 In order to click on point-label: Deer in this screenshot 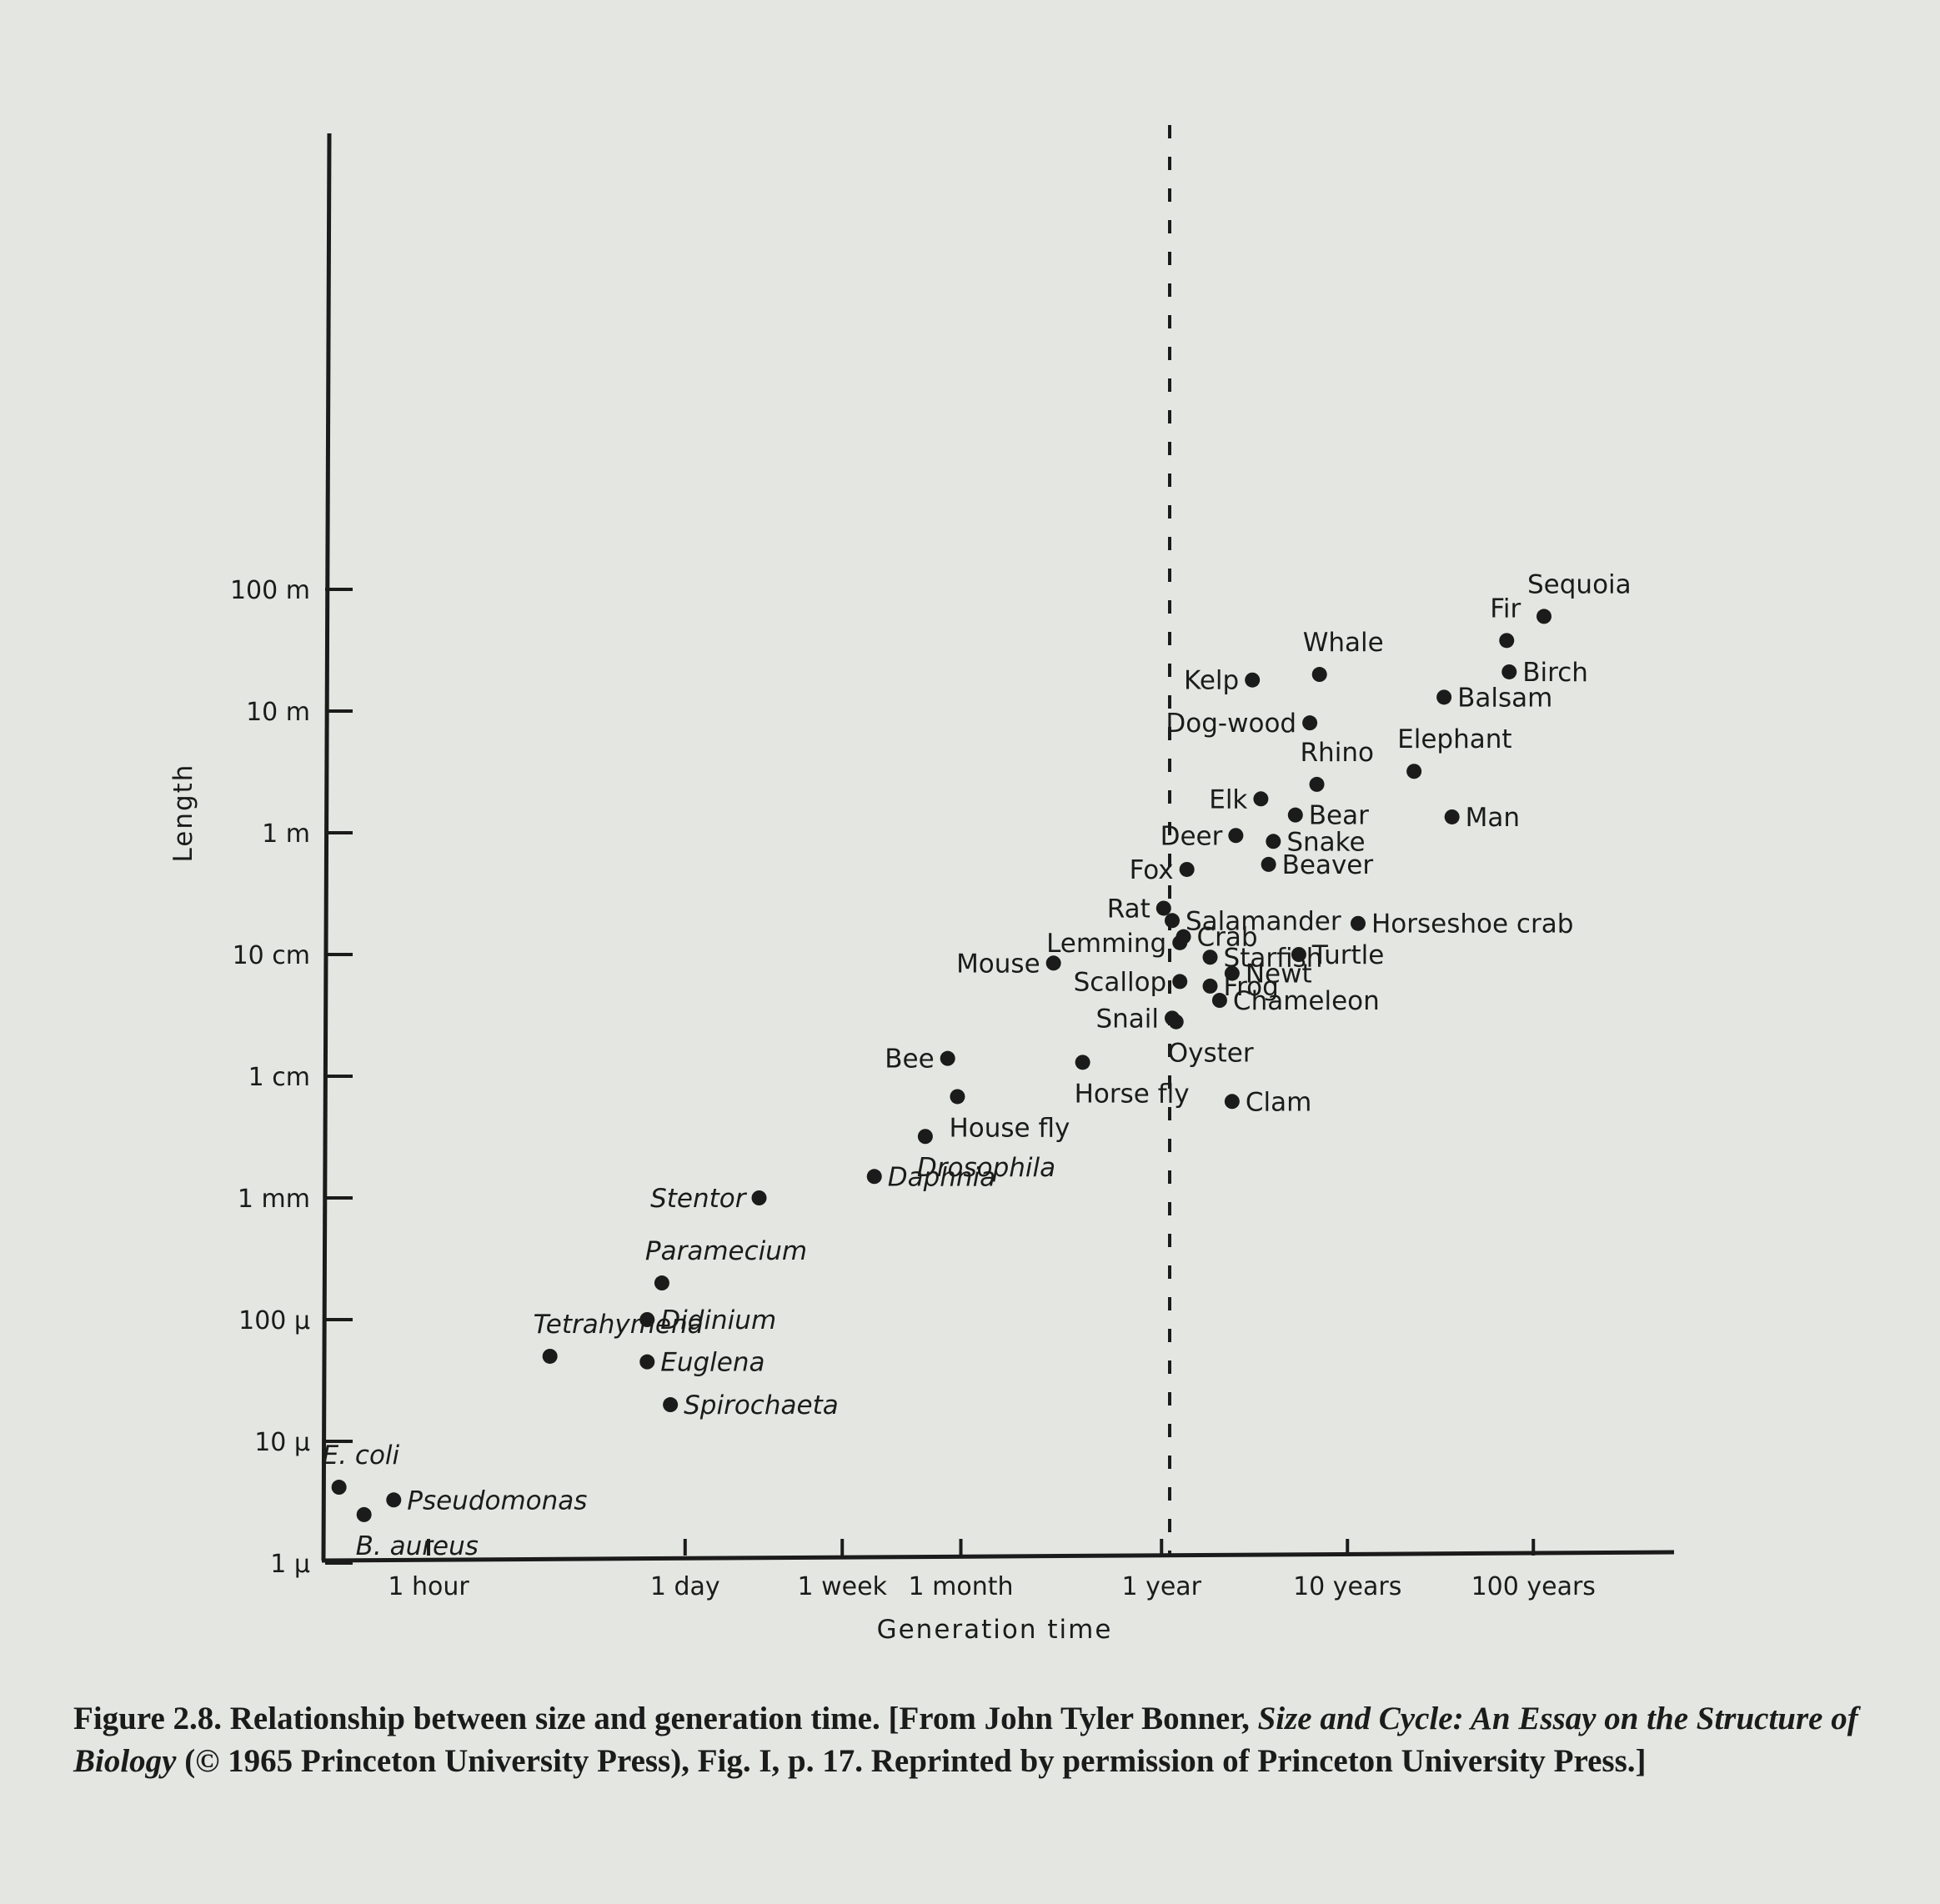, I will do `click(1191, 836)`.